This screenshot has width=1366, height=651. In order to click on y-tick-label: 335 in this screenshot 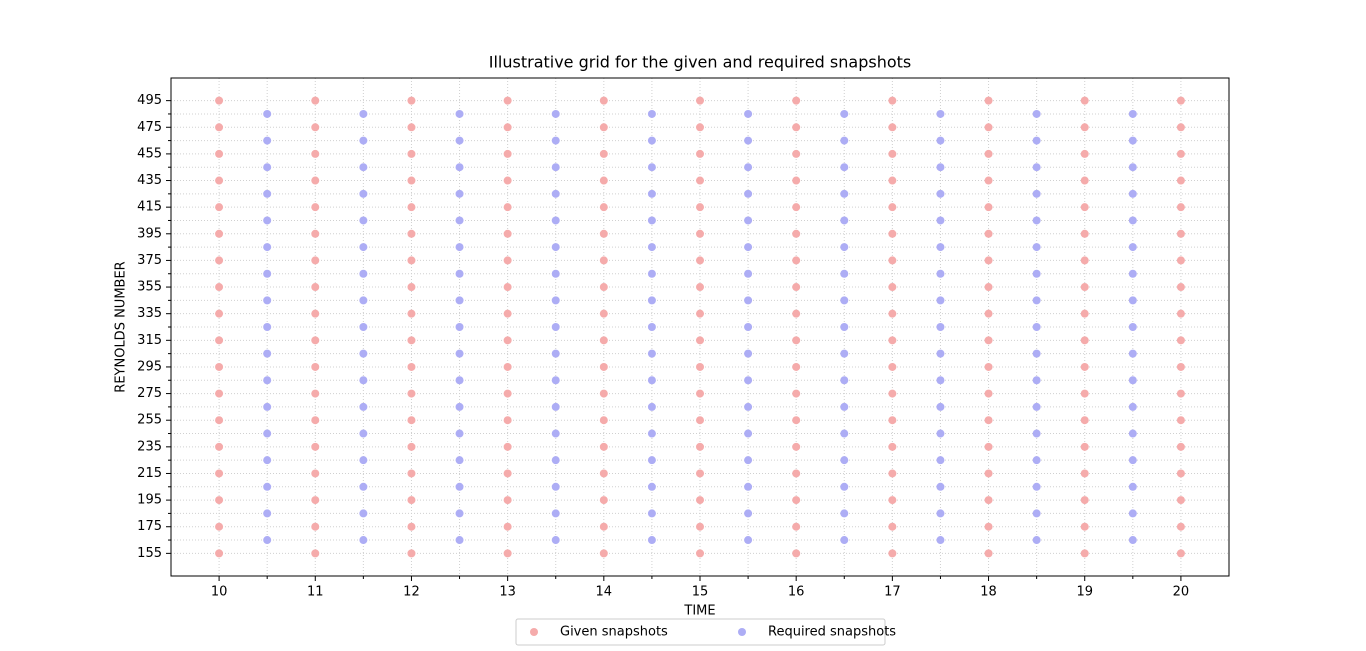, I will do `click(149, 313)`.